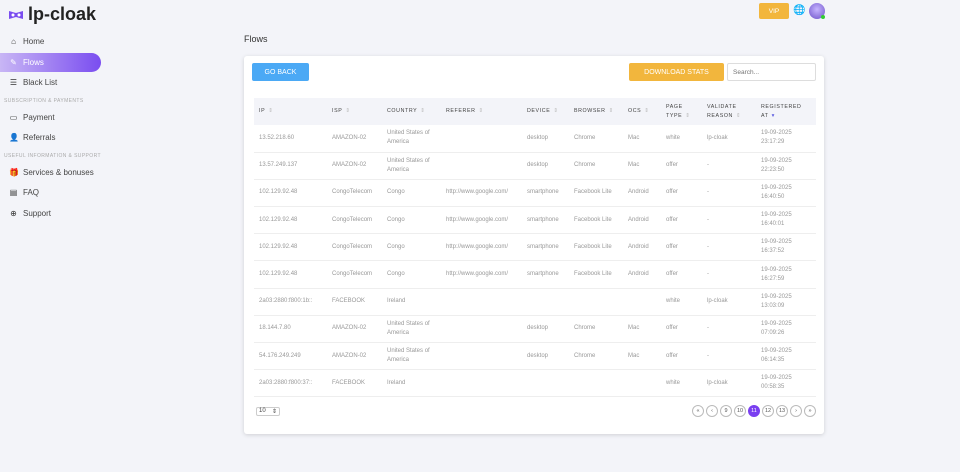 This screenshot has width=960, height=472. Describe the element at coordinates (681, 139) in the screenshot. I see `table-cell: white` at that location.